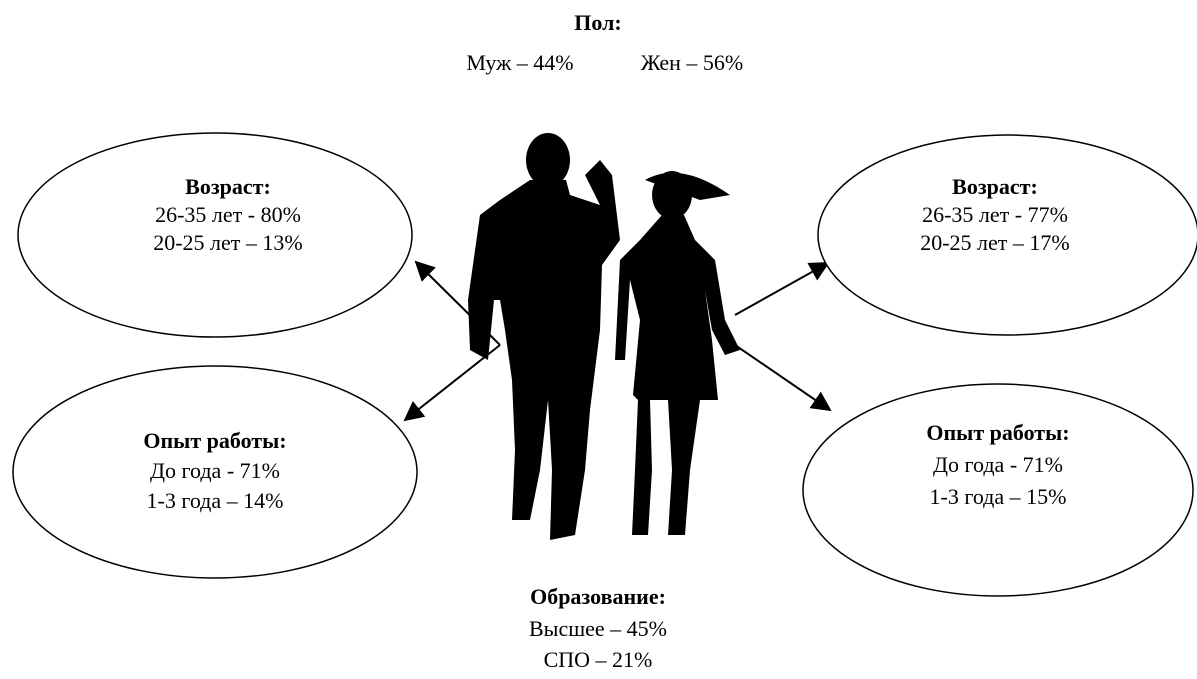 This screenshot has width=1197, height=679. I want to click on silhouettes, so click(604, 336).